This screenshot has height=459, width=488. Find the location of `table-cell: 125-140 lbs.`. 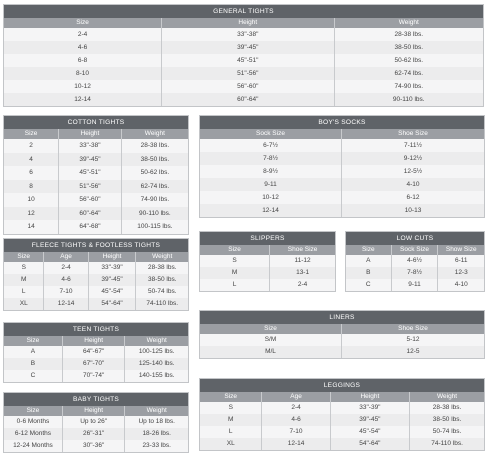

table-cell: 125-140 lbs. is located at coordinates (156, 364).